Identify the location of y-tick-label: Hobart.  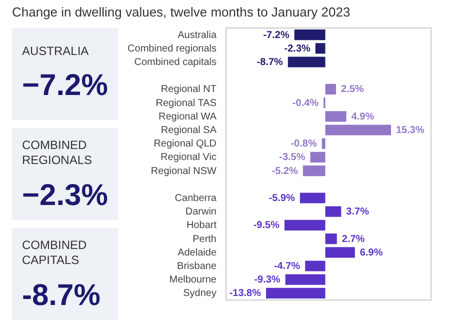
(201, 226).